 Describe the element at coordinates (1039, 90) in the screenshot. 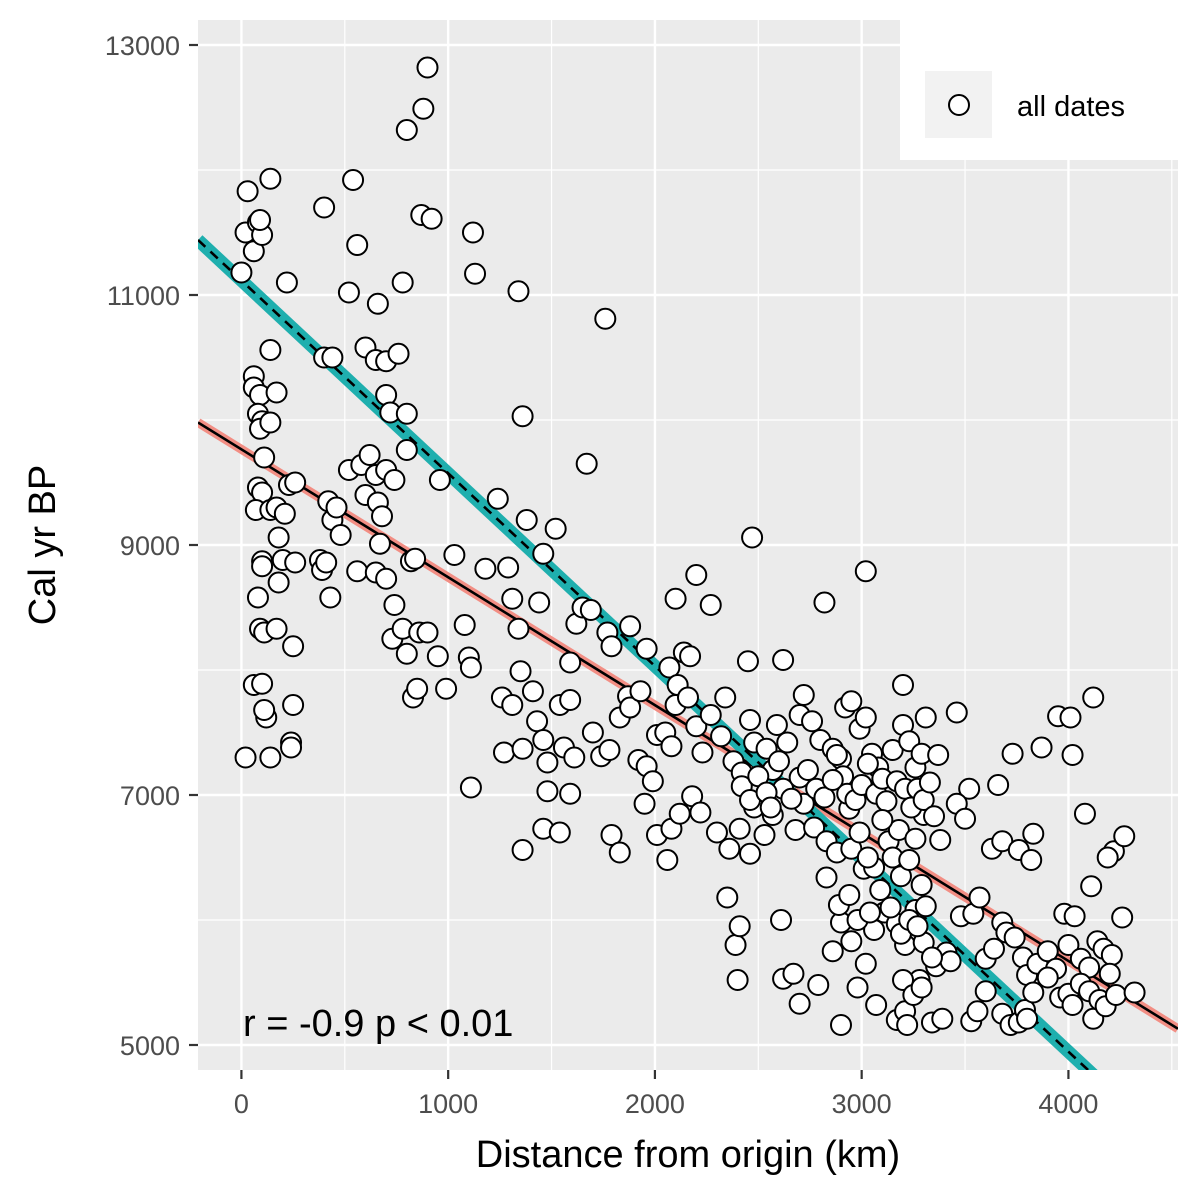

I see `legend: all dates` at that location.